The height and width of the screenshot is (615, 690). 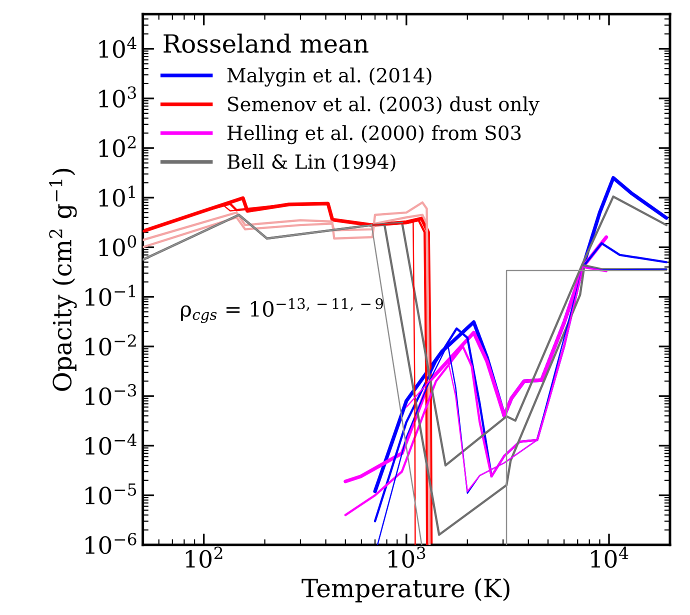 I want to click on y-axis-title: Opacity (cm$^{2}$ g$^{−1}$), so click(x=63, y=279).